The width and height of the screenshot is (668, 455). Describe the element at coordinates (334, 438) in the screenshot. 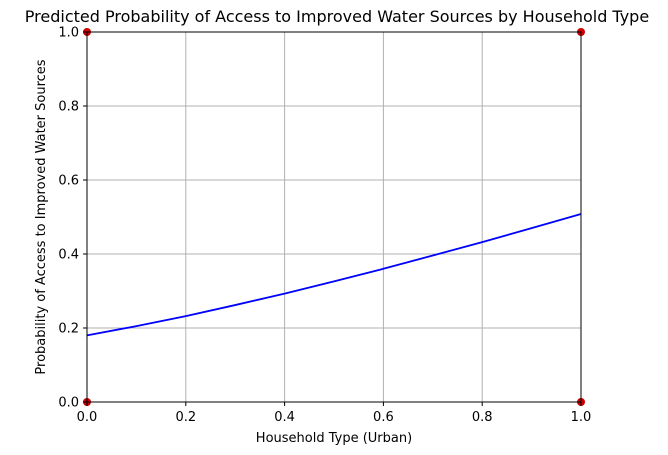

I see `x-axis-label: Household Type (Urban)` at that location.